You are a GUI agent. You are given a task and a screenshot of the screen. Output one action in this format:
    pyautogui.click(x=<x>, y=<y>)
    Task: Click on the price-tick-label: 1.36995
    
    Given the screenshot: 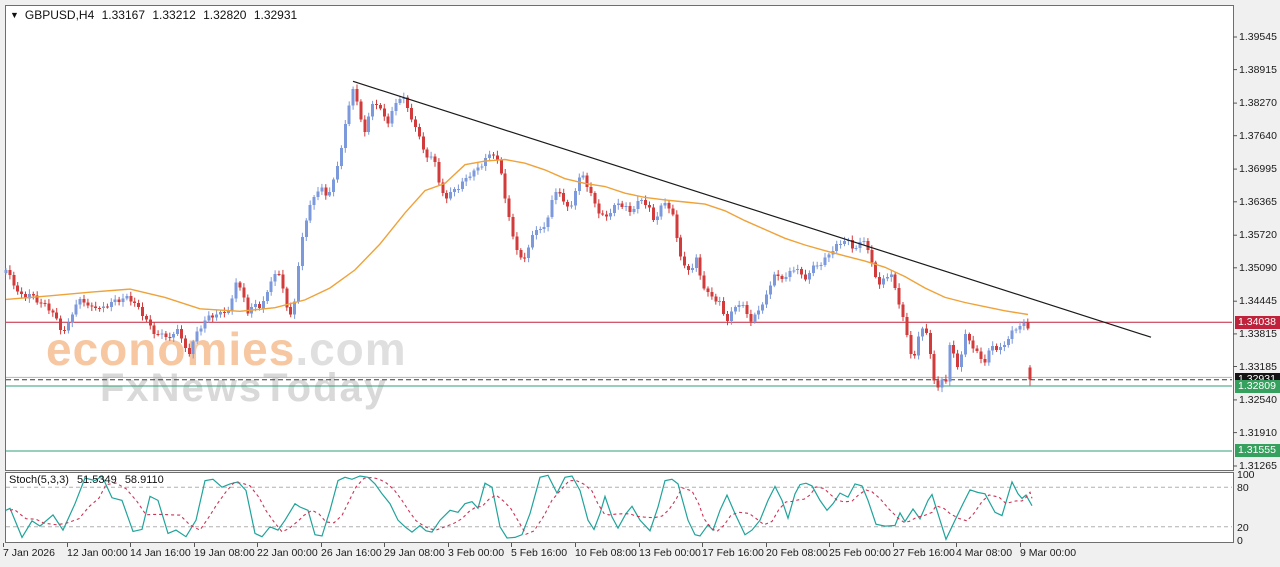 What is the action you would take?
    pyautogui.click(x=1258, y=169)
    